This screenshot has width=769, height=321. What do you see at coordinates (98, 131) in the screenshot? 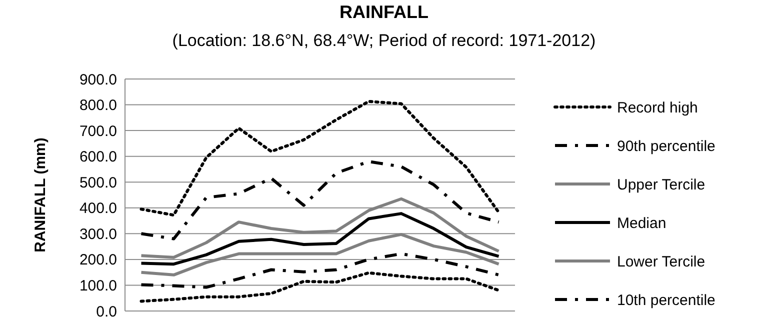
I see `y-tick-label: 700.0` at bounding box center [98, 131].